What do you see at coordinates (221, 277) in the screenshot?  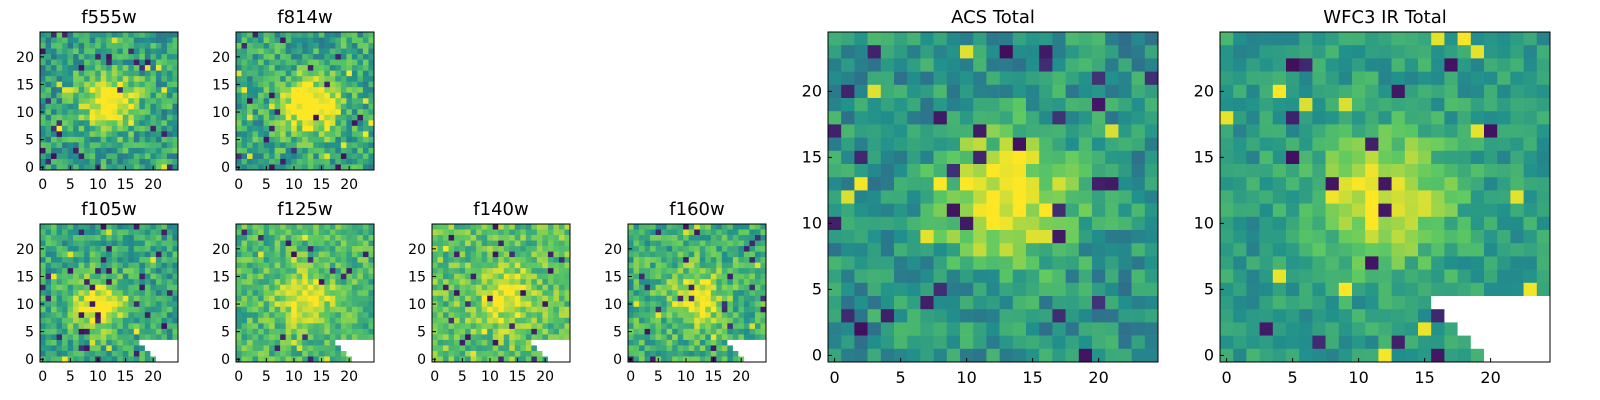 I see `y-tick-label: 15` at bounding box center [221, 277].